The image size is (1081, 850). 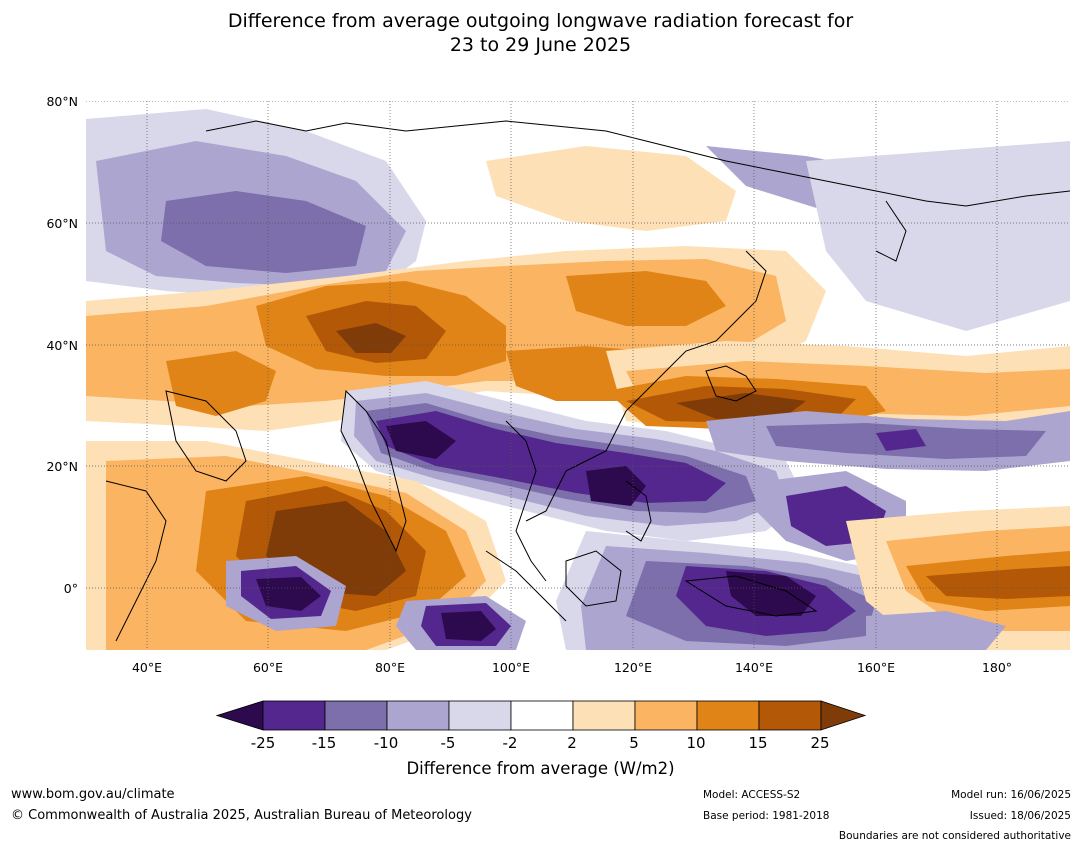 I want to click on cbar-tick: 15, so click(x=758, y=743).